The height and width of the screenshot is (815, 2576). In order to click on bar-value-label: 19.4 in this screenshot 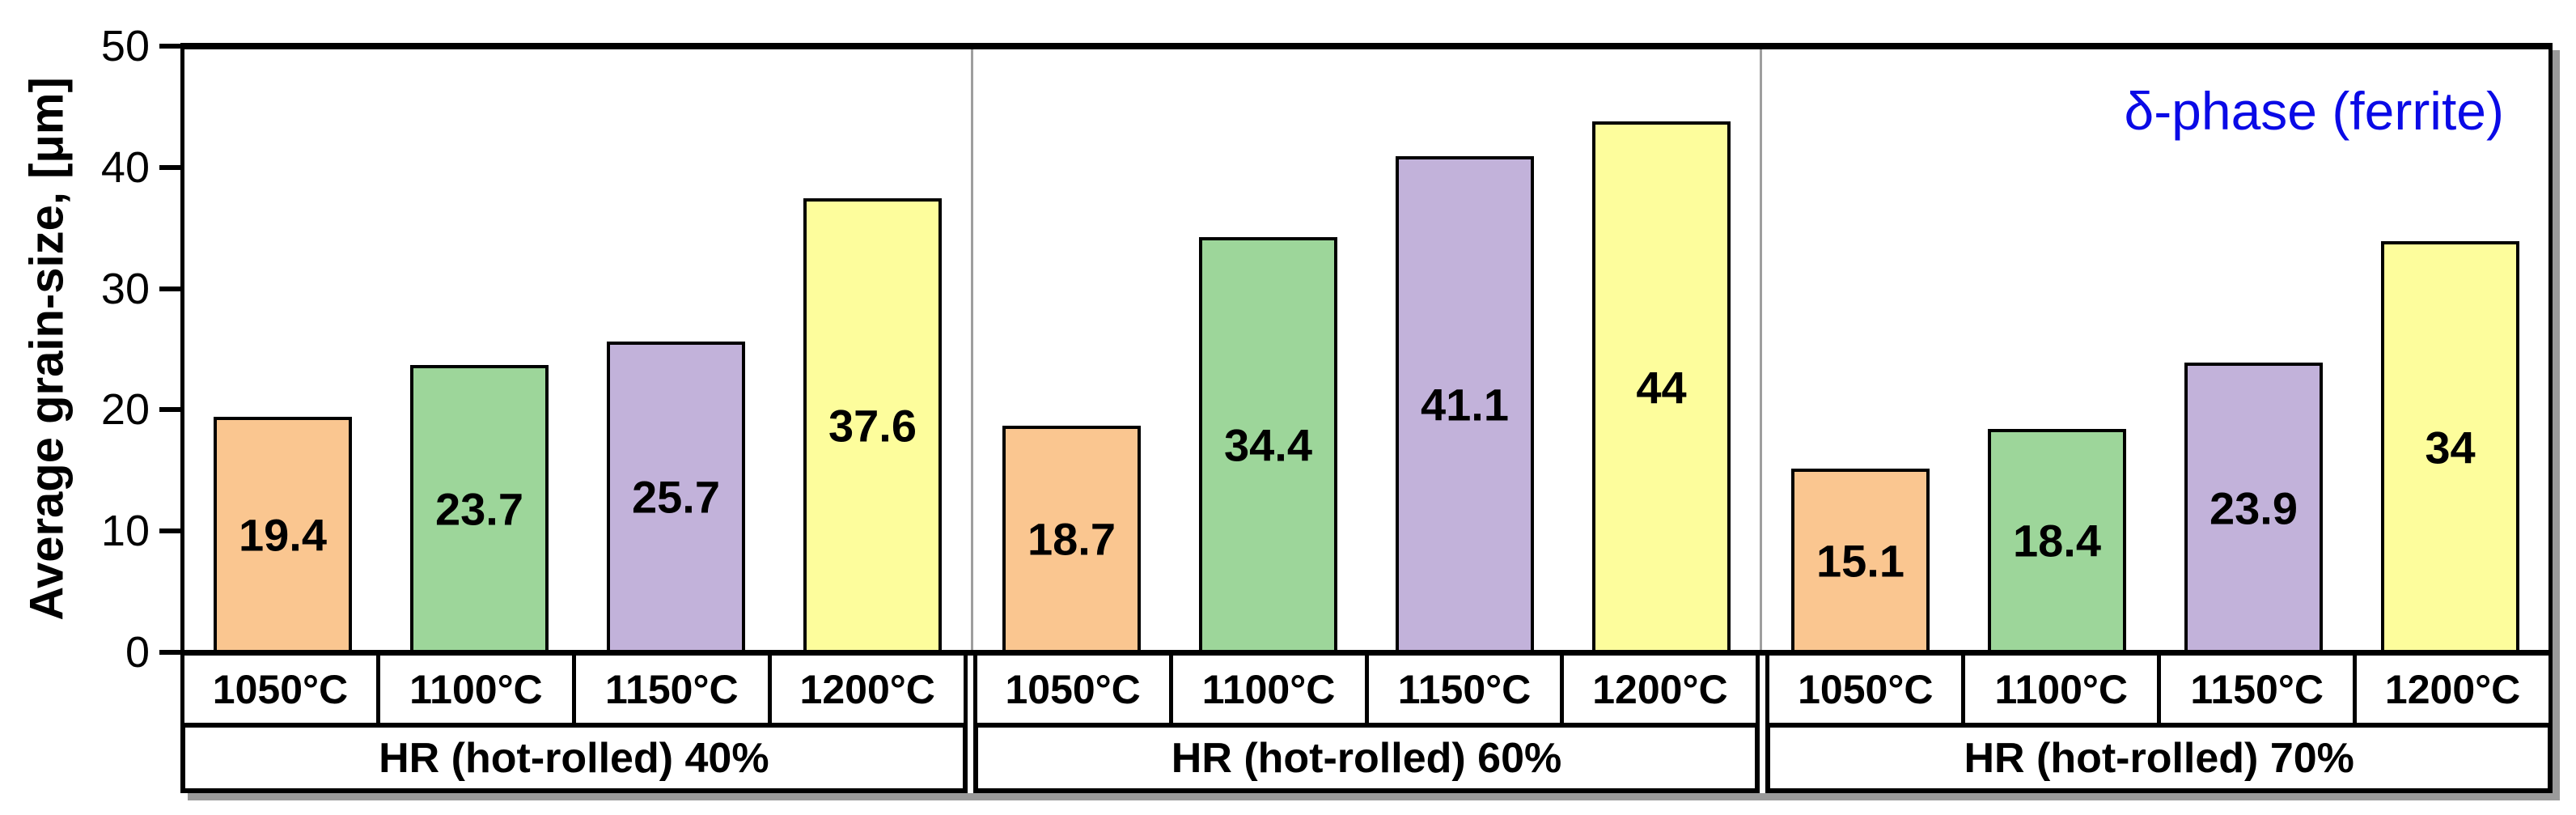, I will do `click(283, 535)`.